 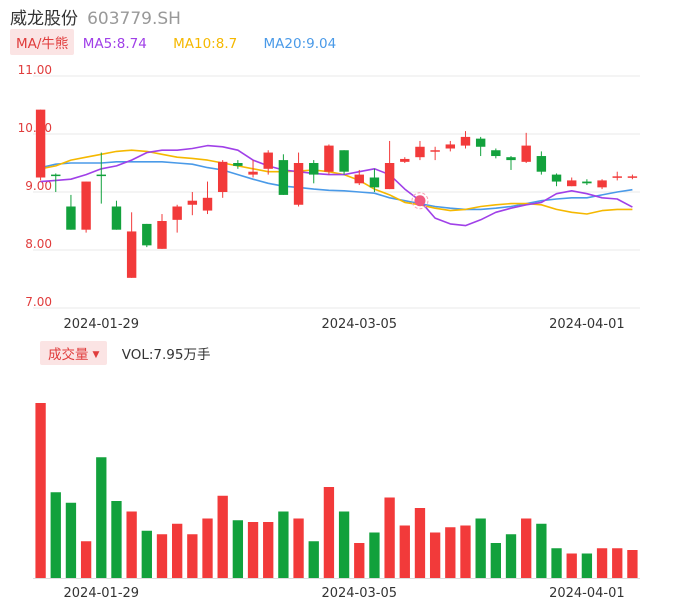 What do you see at coordinates (35, 70) in the screenshot?
I see `y-tick-label: 11.00` at bounding box center [35, 70].